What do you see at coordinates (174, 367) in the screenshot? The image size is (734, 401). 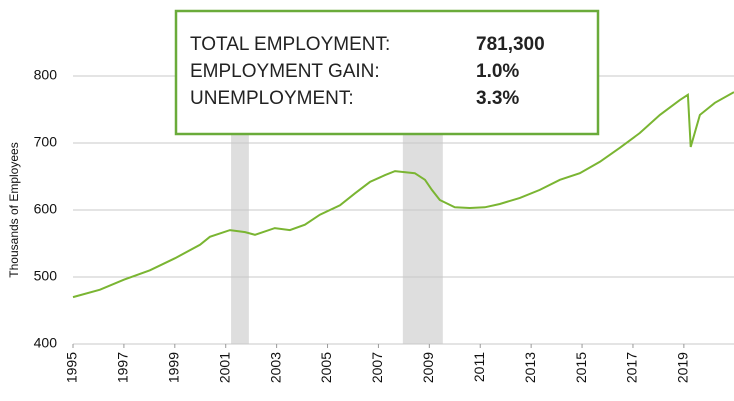 I see `x-tick-label: 1999` at bounding box center [174, 367].